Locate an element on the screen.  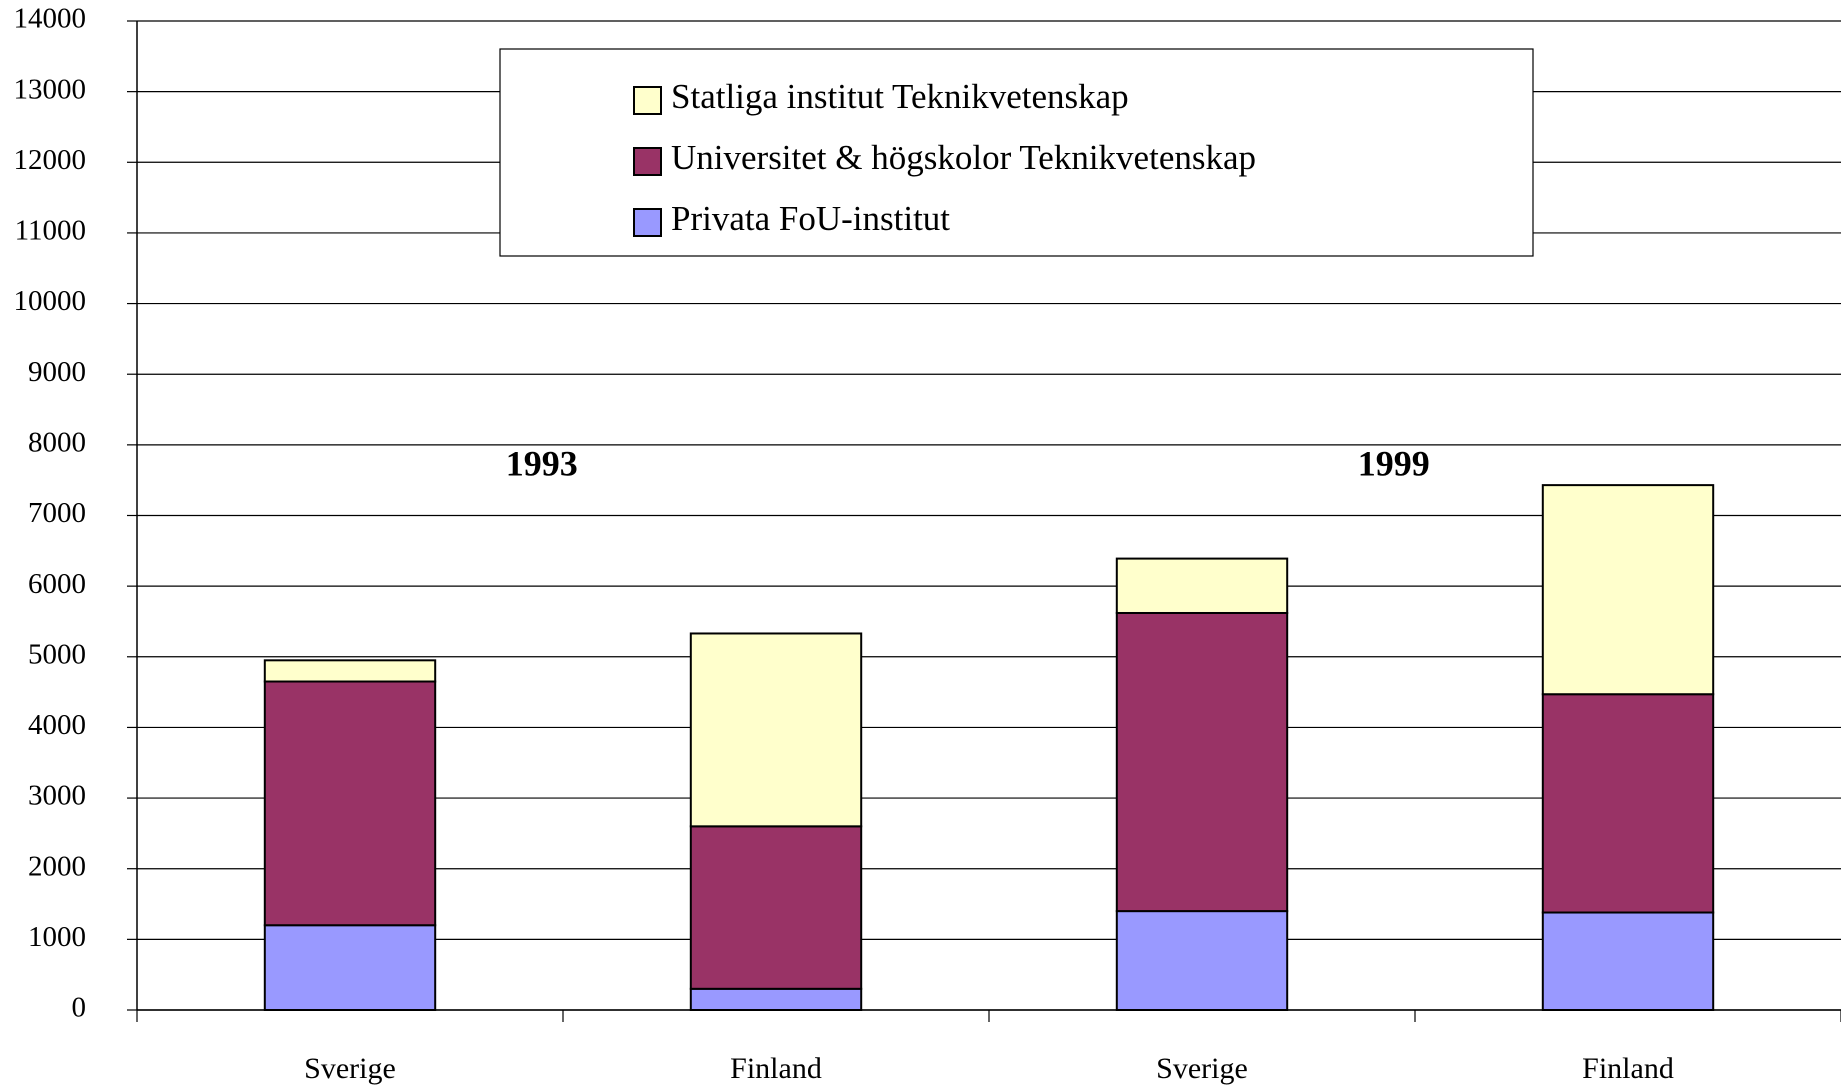
y-tick-label: 7000 is located at coordinates (57, 513).